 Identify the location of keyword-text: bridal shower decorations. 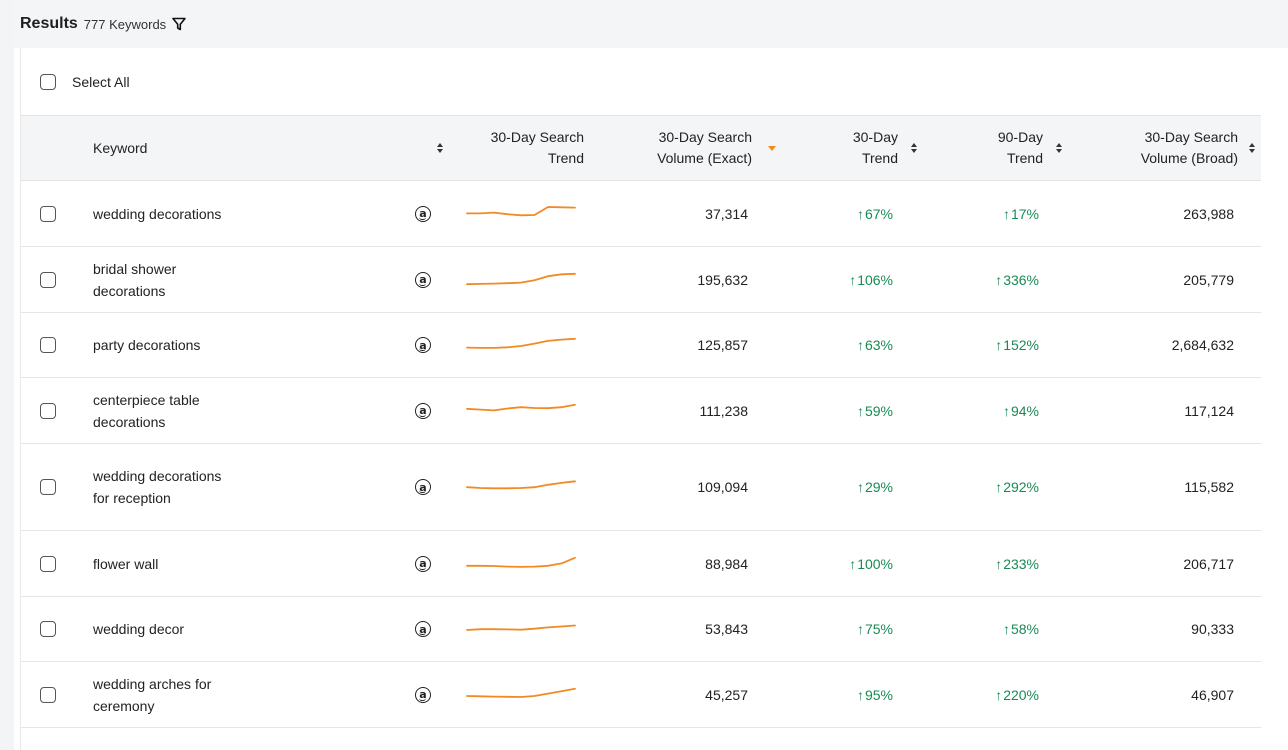
(135, 279).